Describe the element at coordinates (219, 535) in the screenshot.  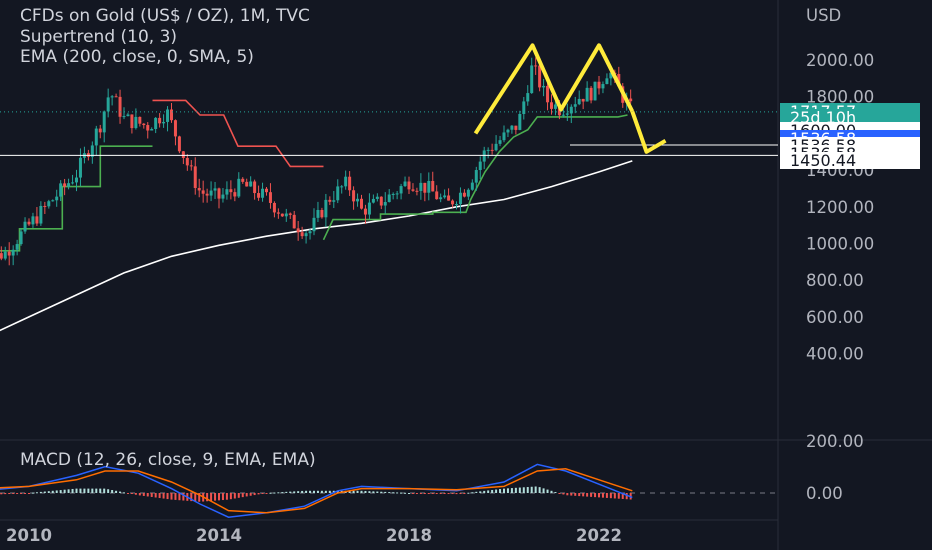
I see `time-tick-label: 2014` at that location.